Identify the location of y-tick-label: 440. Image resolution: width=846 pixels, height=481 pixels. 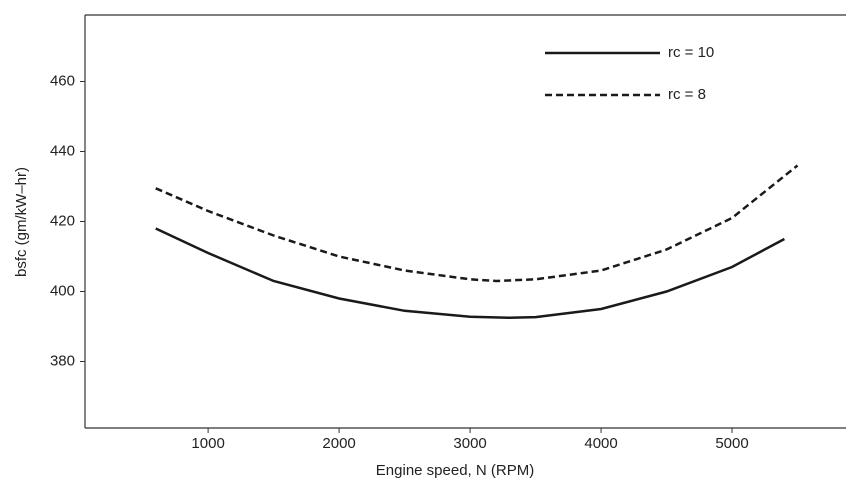
(62, 150).